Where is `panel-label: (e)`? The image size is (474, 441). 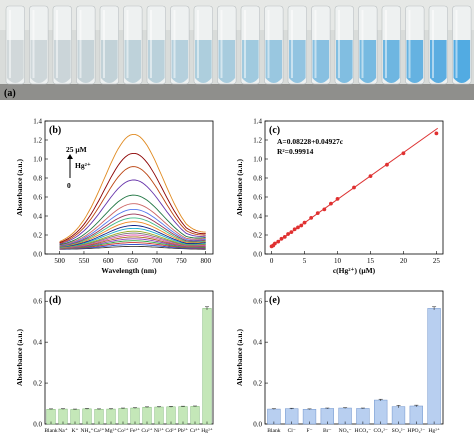 panel-label: (e) is located at coordinates (274, 300).